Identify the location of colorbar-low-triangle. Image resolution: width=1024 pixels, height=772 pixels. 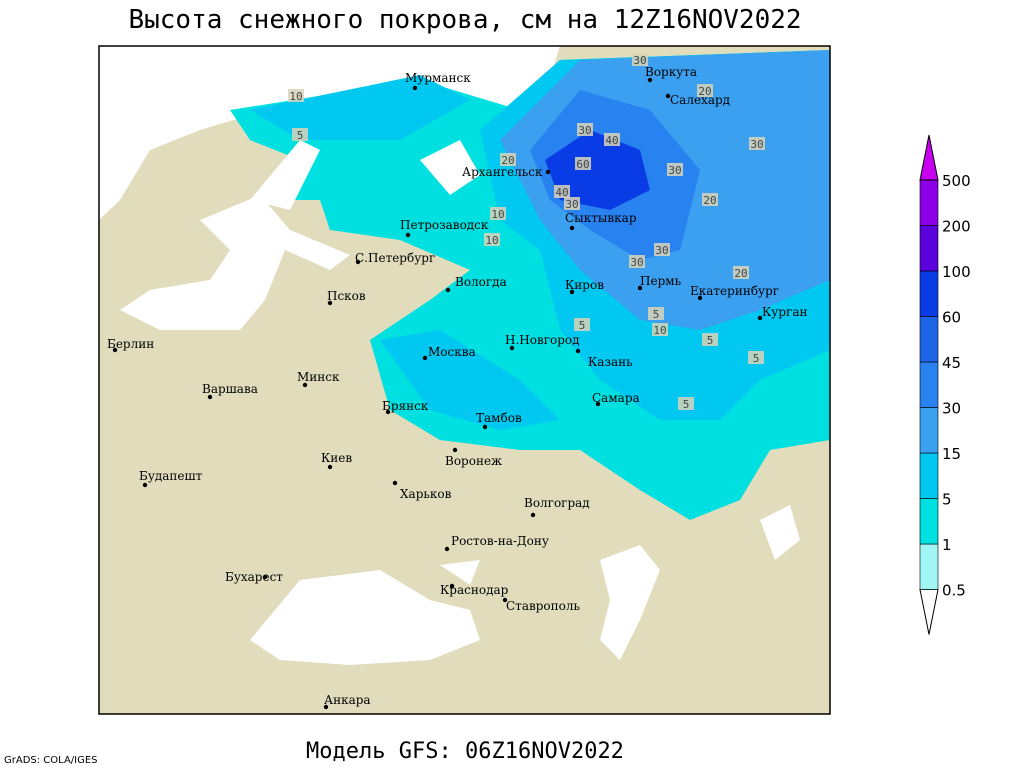
(929, 612).